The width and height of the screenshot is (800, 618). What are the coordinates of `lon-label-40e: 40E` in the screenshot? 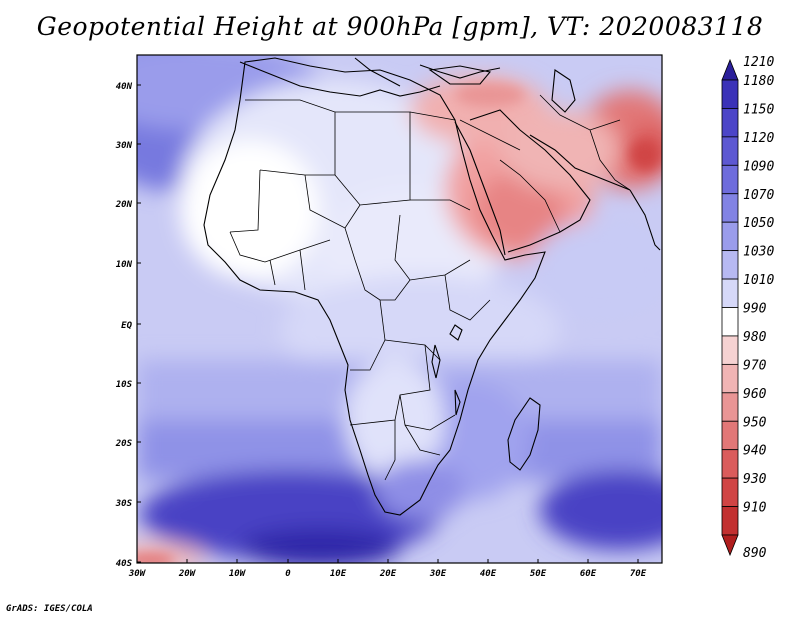 It's located at (488, 574).